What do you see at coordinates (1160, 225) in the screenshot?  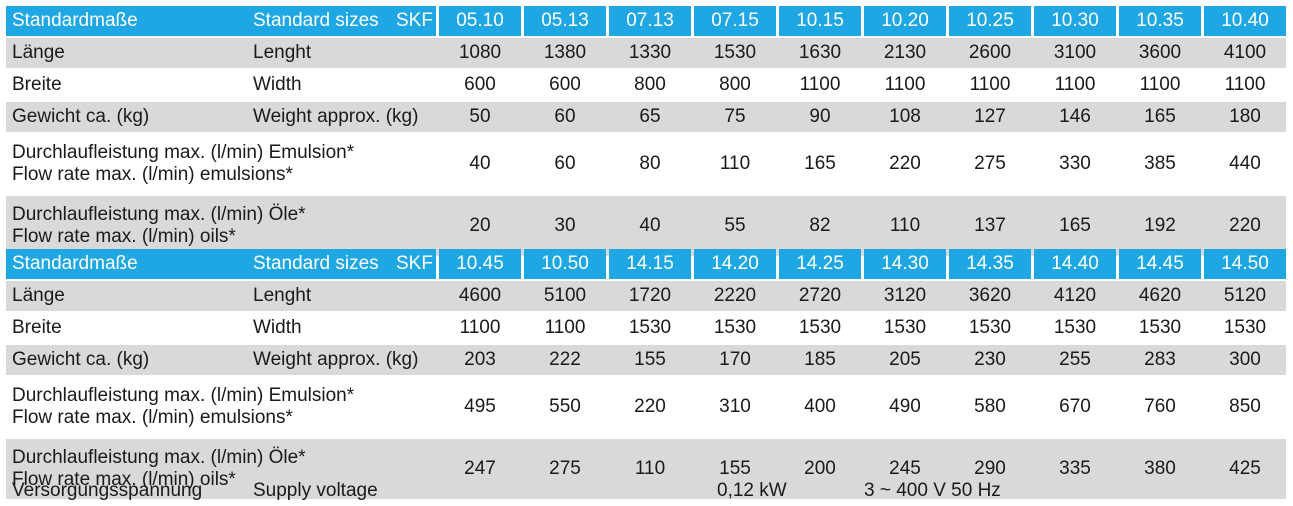 I see `table-cell: 192` at bounding box center [1160, 225].